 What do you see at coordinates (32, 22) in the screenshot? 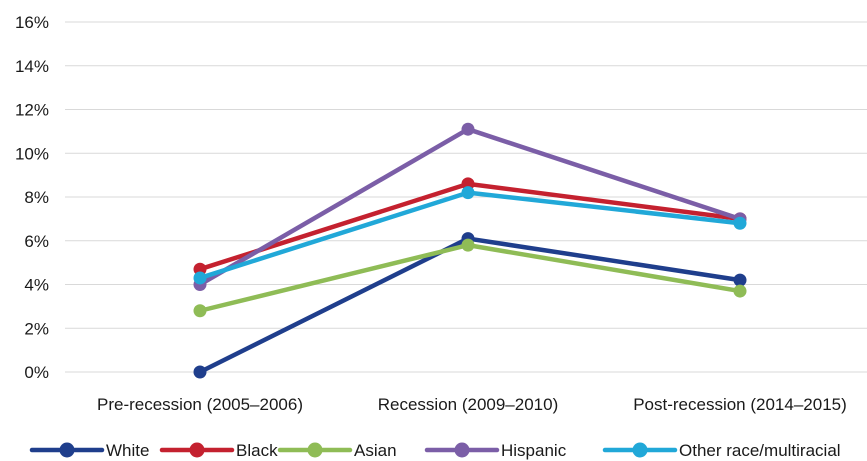
I see `y-tick-label: 16%` at bounding box center [32, 22].